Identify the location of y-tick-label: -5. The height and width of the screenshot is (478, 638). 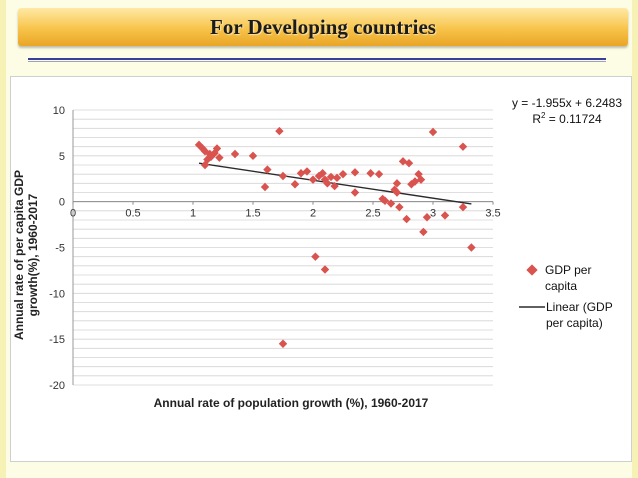
(60, 249).